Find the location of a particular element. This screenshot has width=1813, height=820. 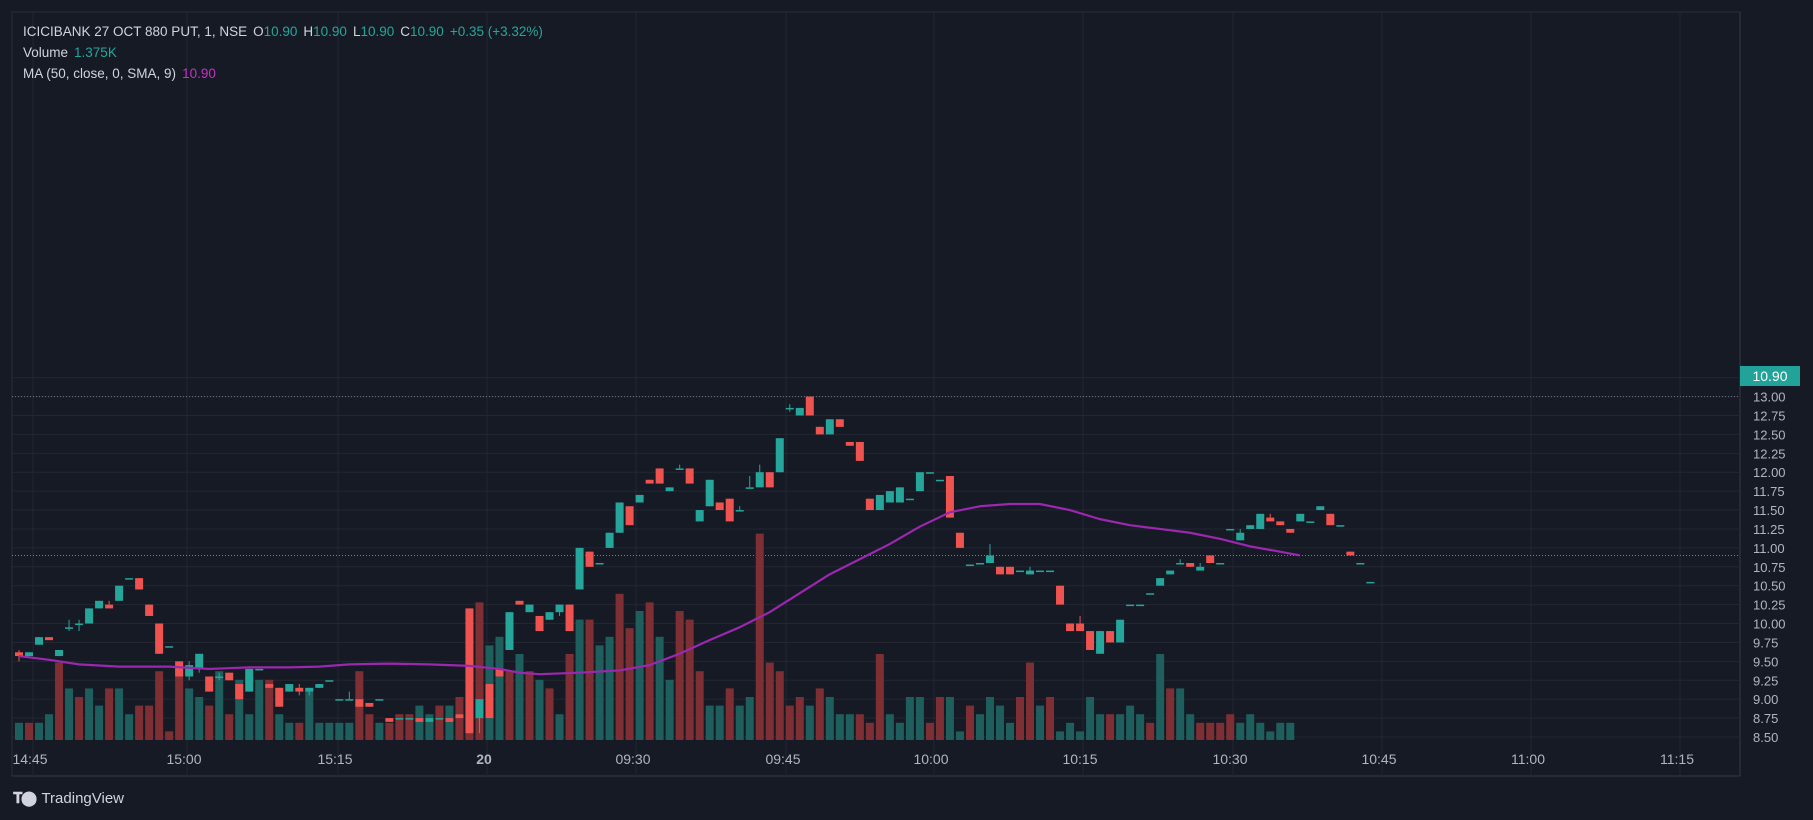

time-tick-label: 09:30 is located at coordinates (632, 759).